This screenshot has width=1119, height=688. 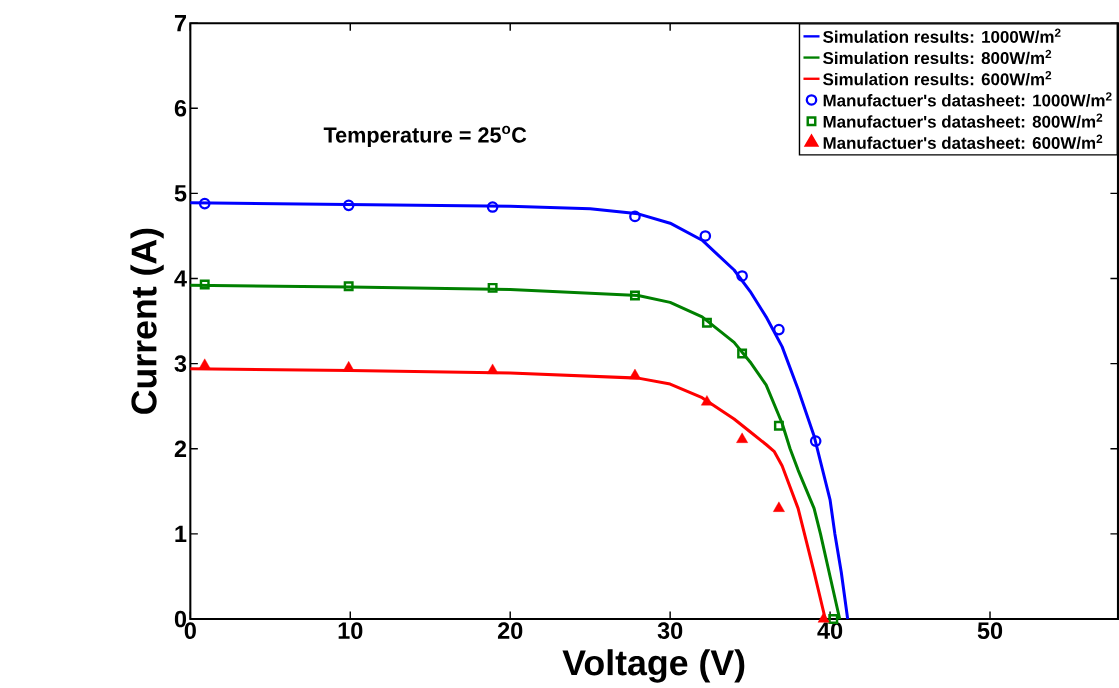 I want to click on y-tick-label: 0, so click(x=180, y=619).